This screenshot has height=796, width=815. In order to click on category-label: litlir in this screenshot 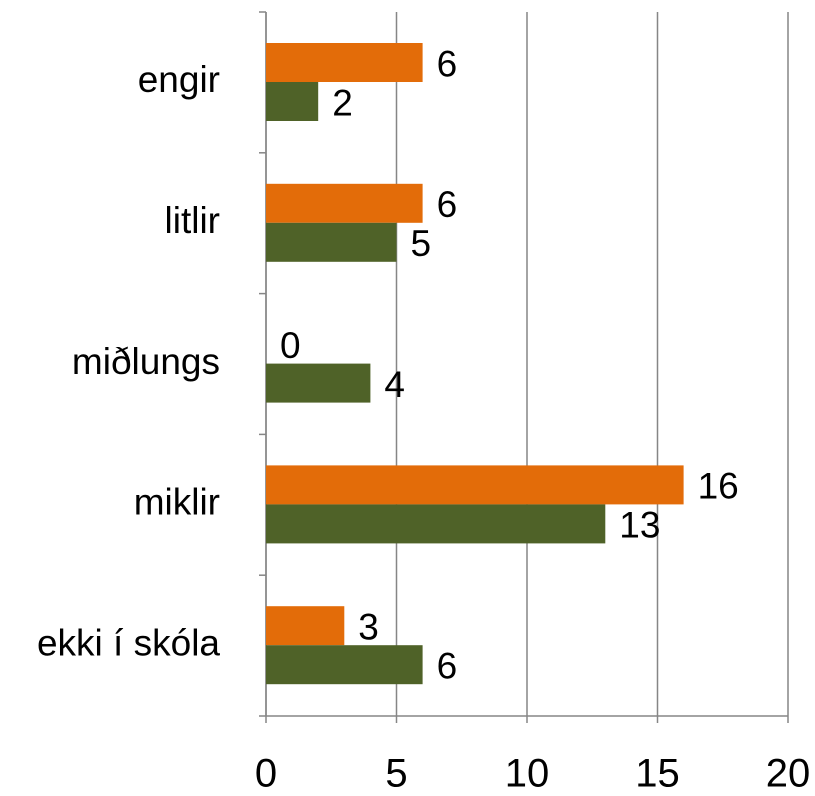, I will do `click(192, 220)`.